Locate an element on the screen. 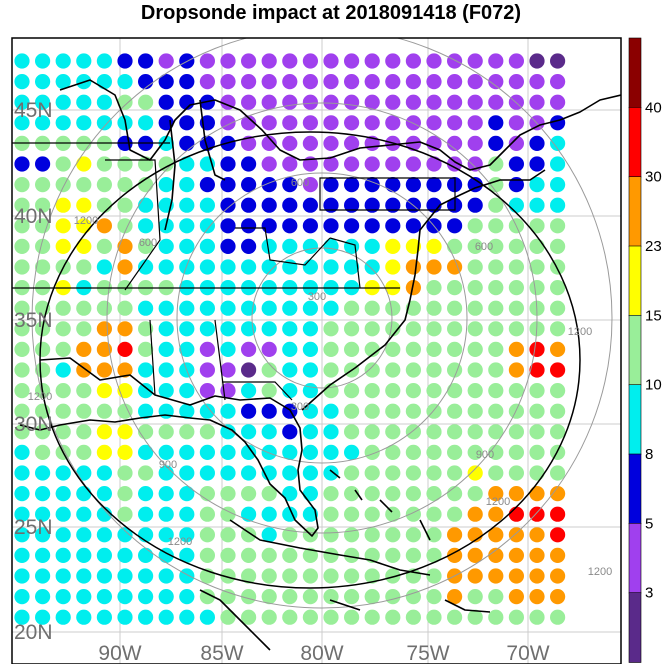 This screenshot has width=662, height=664. colorbar-label: 8 is located at coordinates (649, 454).